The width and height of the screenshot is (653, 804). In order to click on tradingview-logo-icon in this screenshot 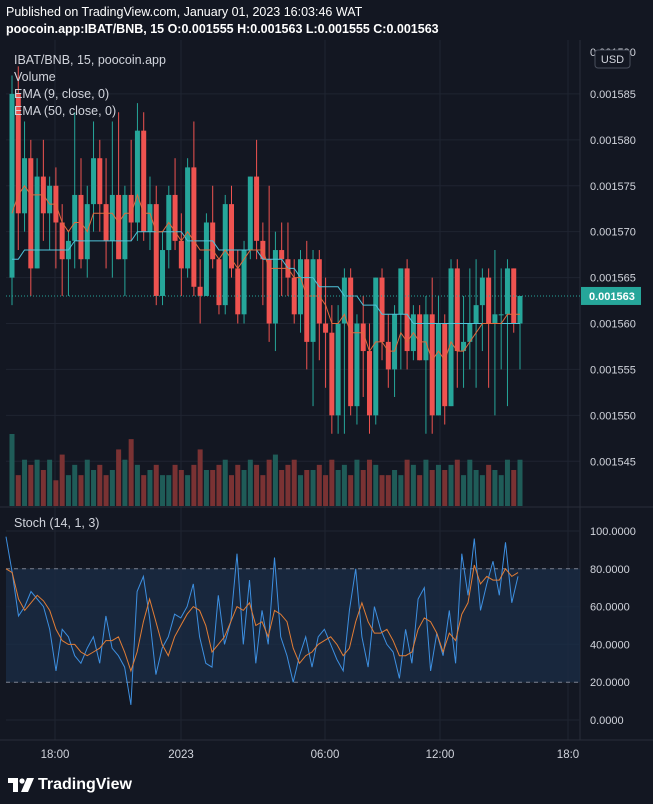, I will do `click(21, 785)`.